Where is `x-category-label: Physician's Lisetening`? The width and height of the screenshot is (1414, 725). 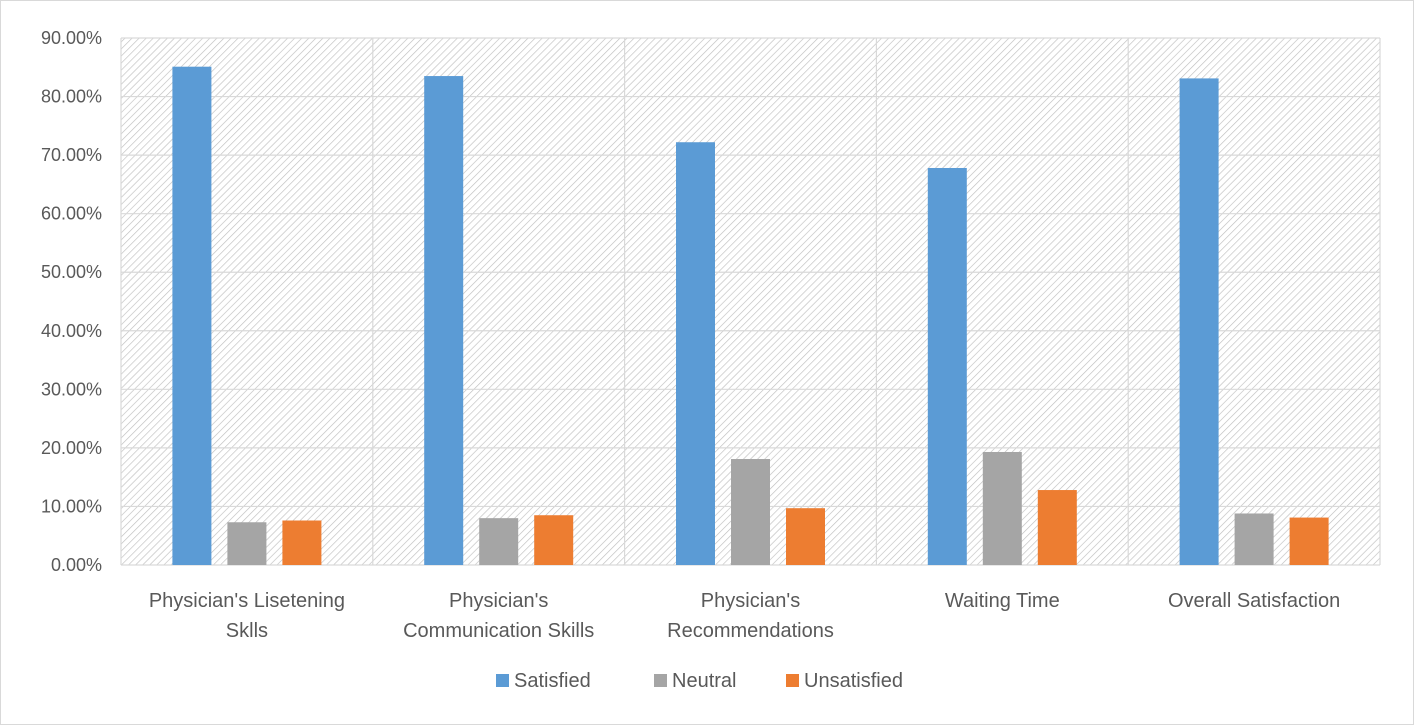
x-category-label: Physician's Lisetening is located at coordinates (247, 601).